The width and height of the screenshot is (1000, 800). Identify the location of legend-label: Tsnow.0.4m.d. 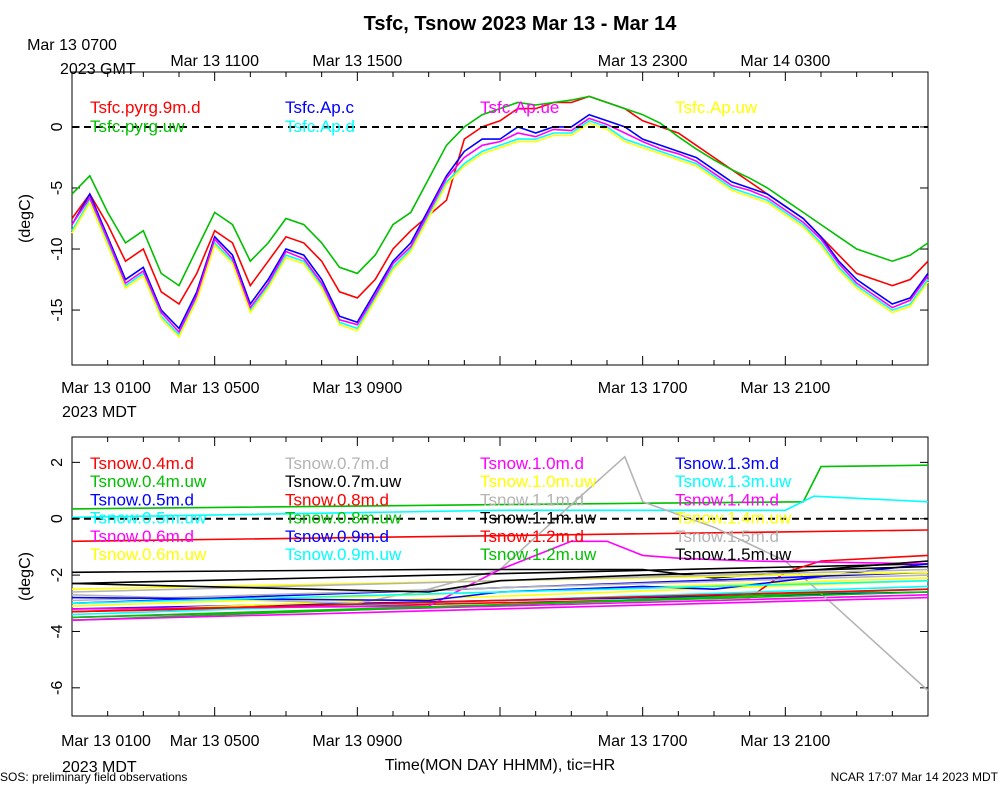
(142, 463).